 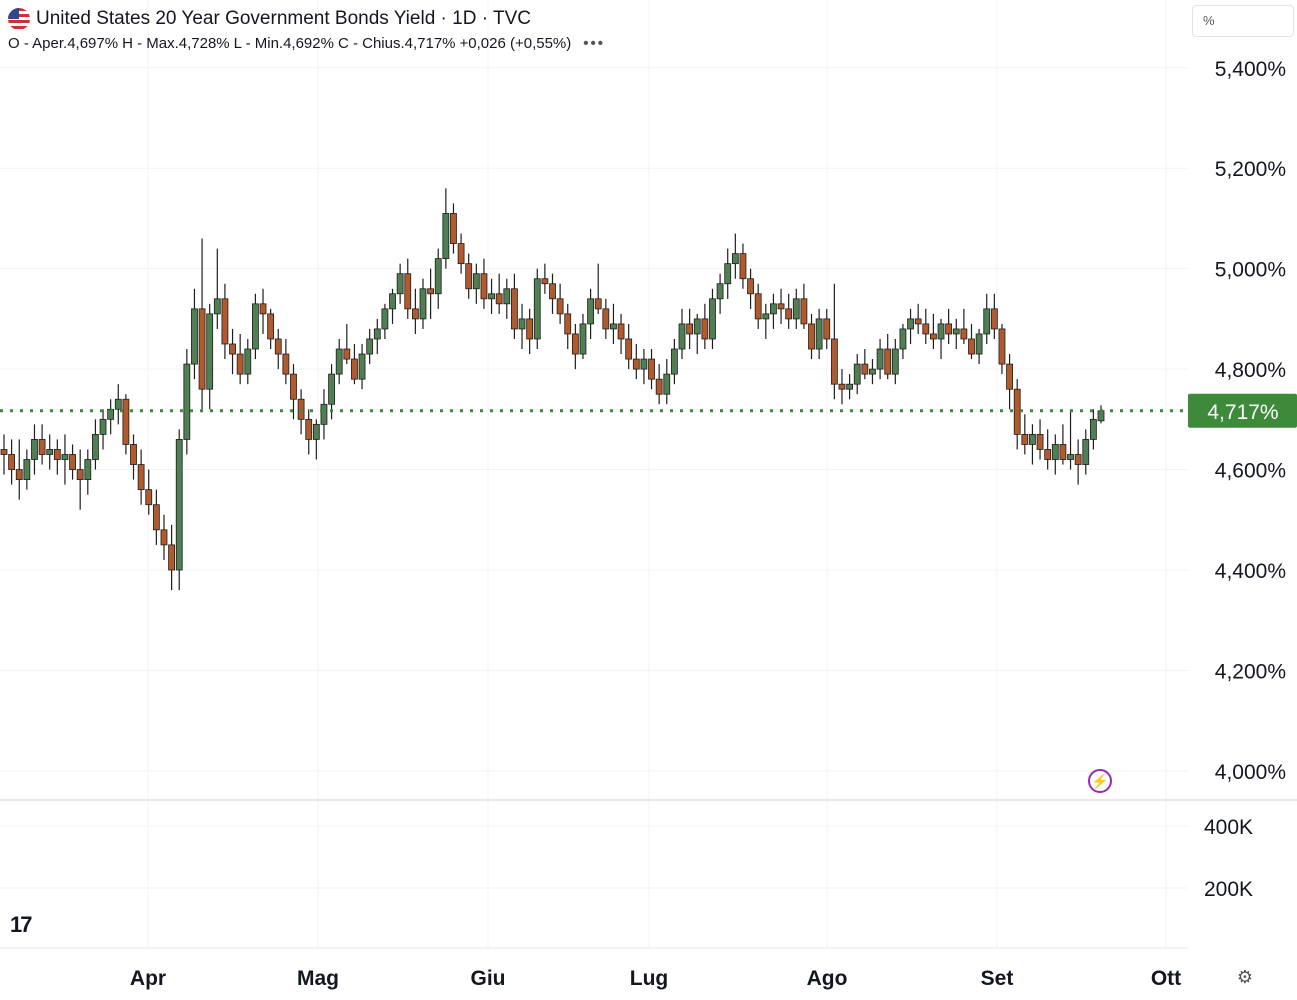 I want to click on volume-tick-label: 200K, so click(x=1228, y=889).